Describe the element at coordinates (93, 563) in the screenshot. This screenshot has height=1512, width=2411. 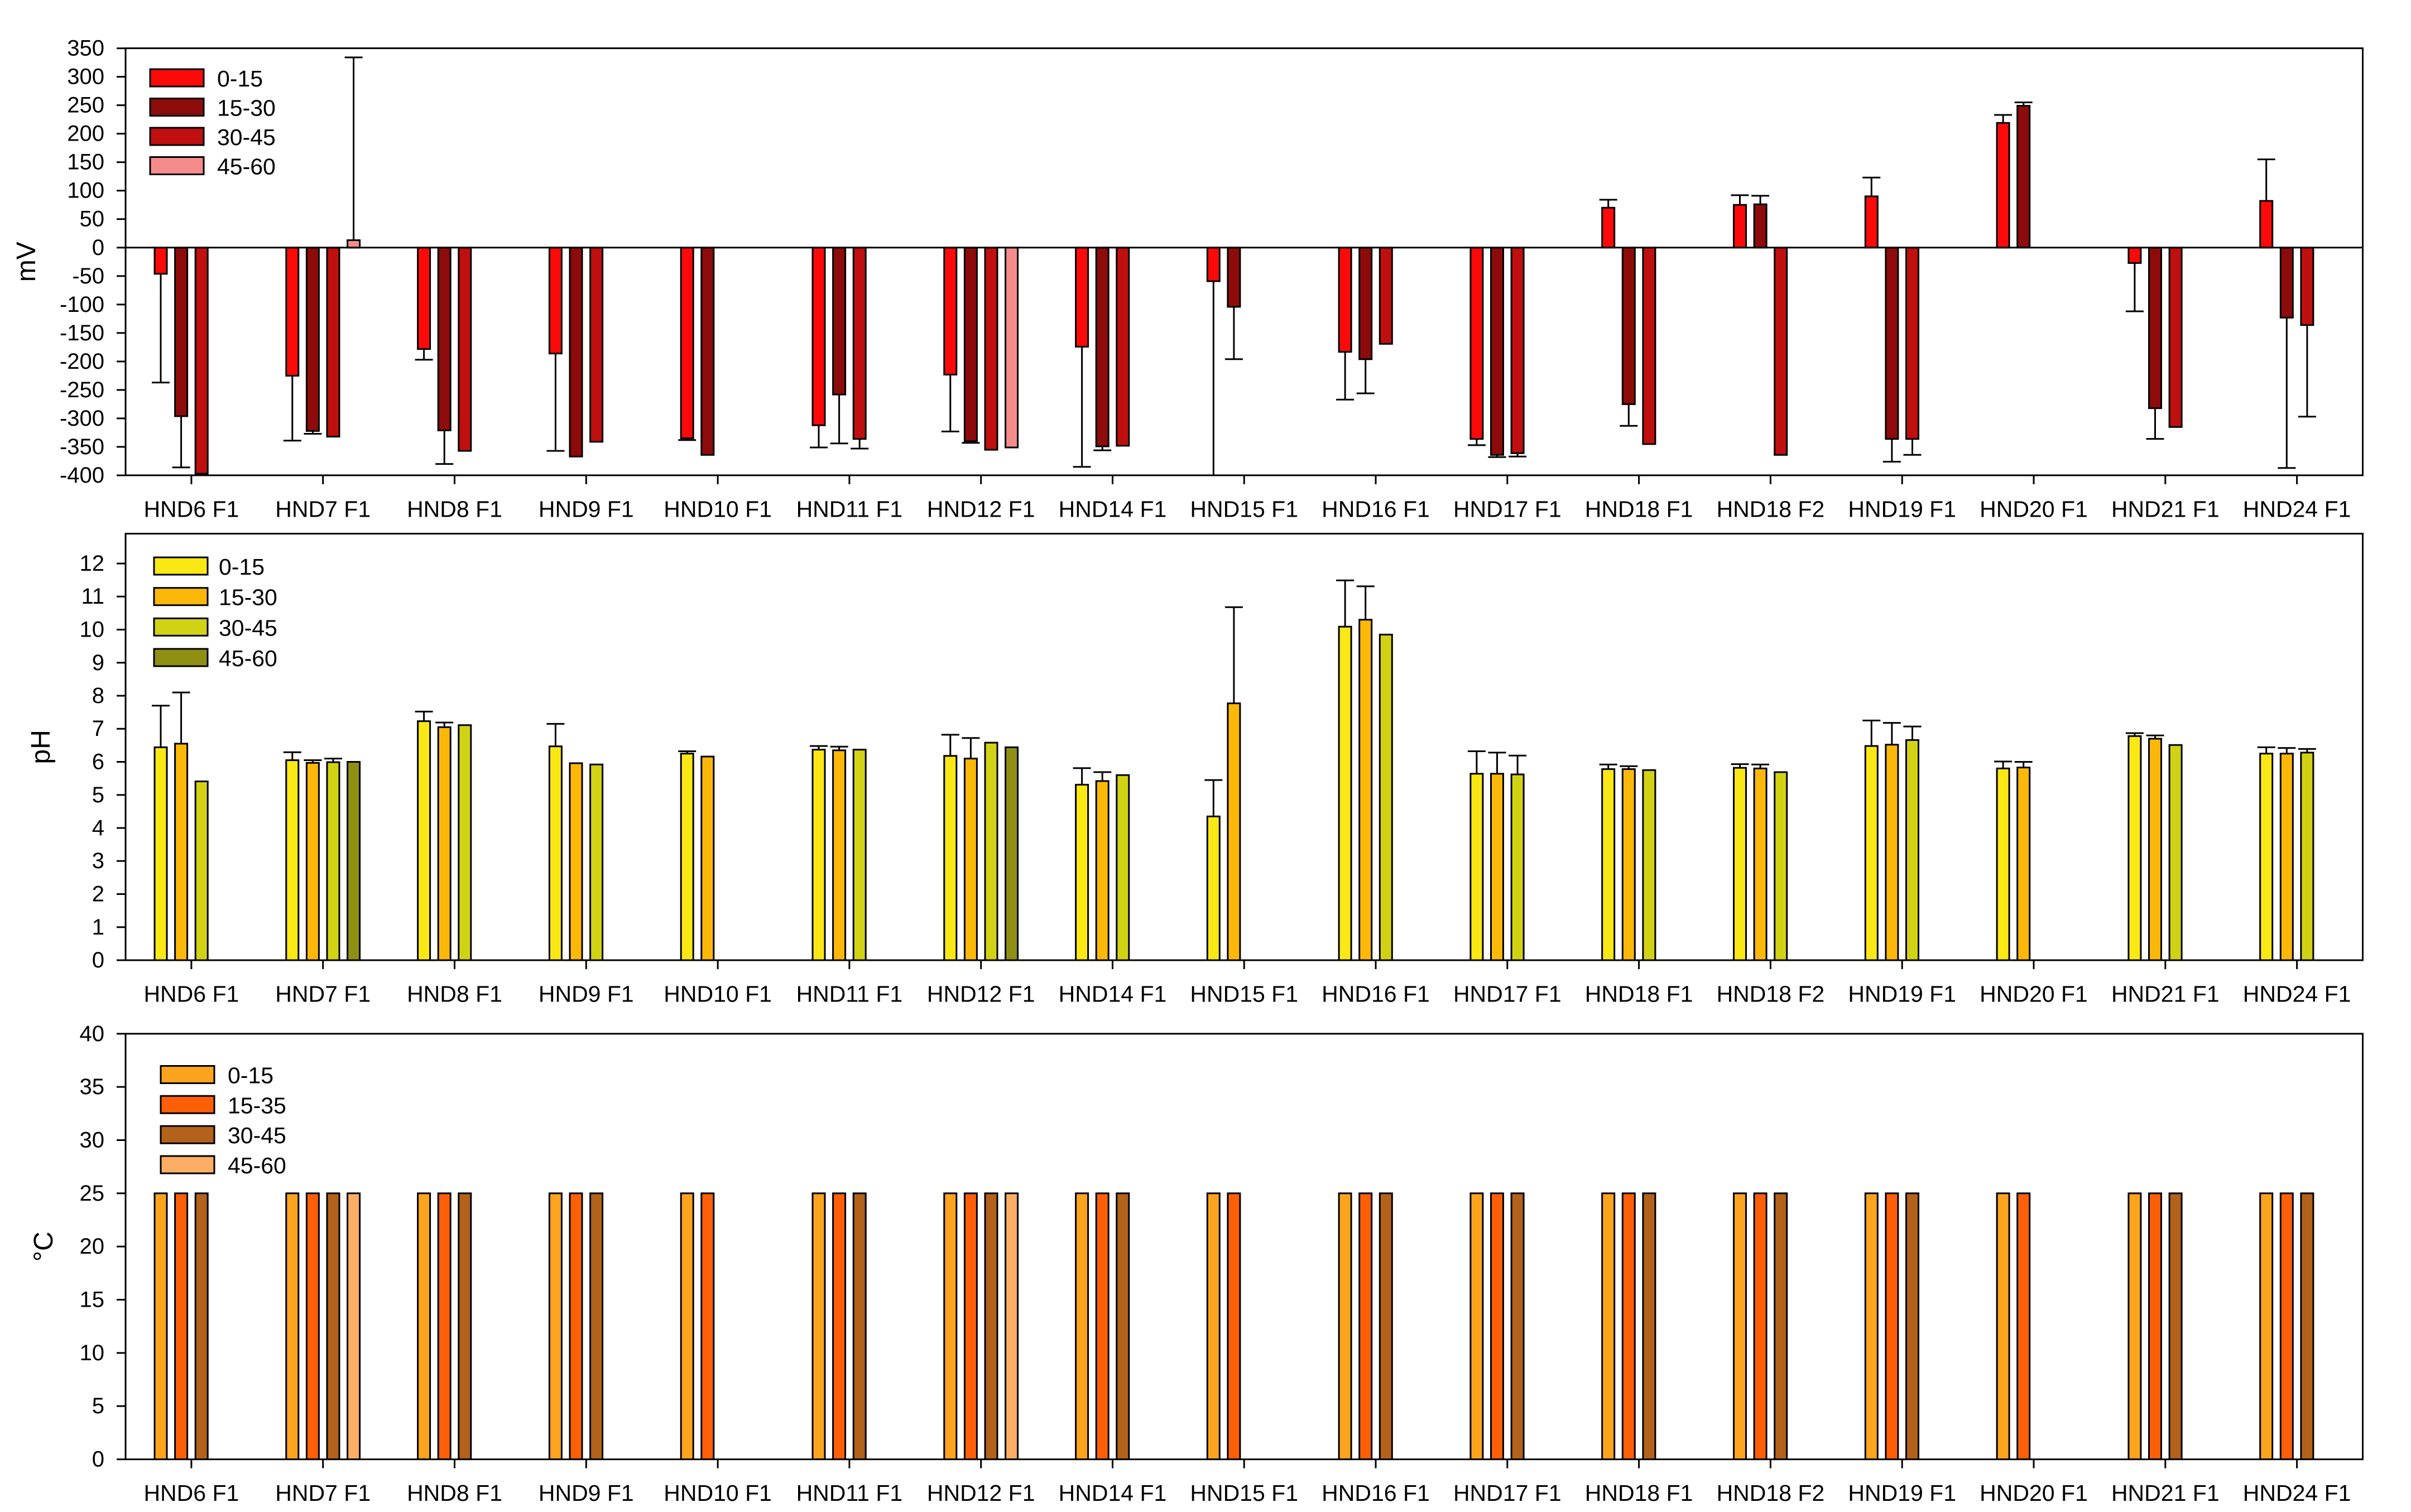
I see `svg-text: 12` at that location.